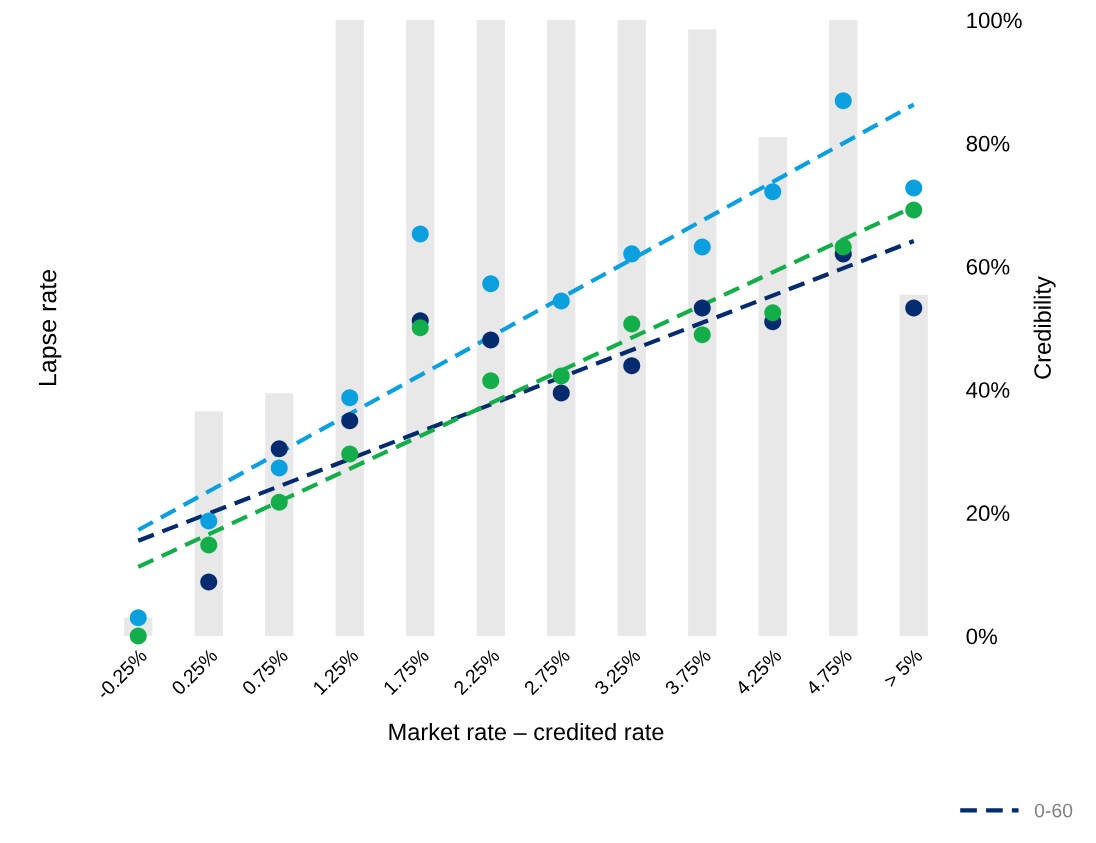 The image size is (1096, 843). Describe the element at coordinates (981, 636) in the screenshot. I see `y2-tick-label: 0%` at that location.